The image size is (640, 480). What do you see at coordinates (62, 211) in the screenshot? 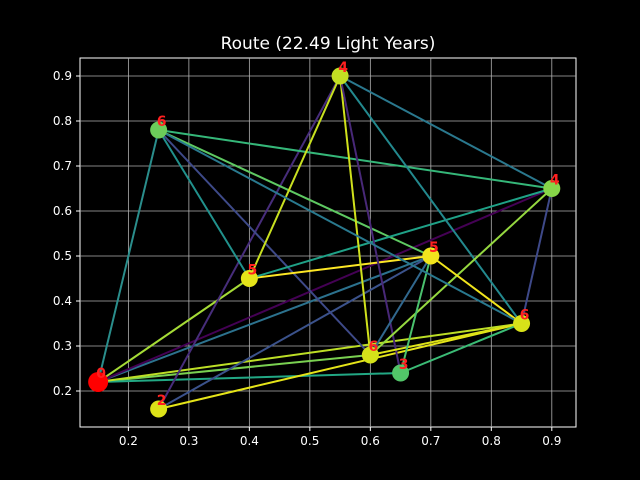
I see `y-tick-label-4: 0.6` at bounding box center [62, 211].